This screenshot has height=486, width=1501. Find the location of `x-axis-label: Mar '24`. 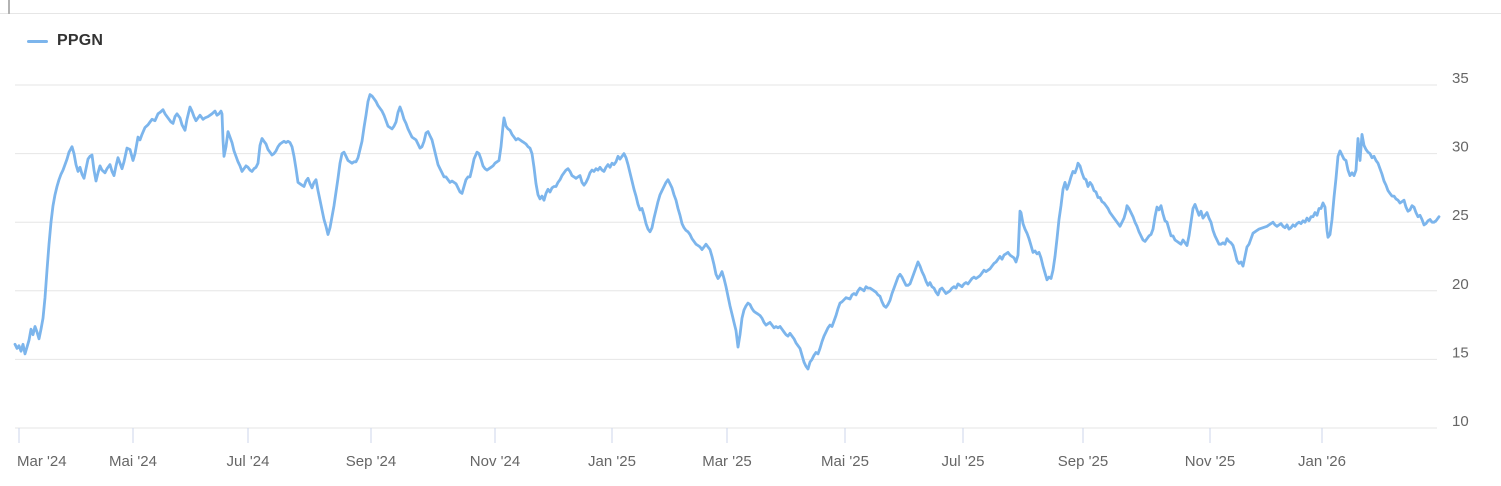

x-axis-label: Mar '24 is located at coordinates (42, 461).